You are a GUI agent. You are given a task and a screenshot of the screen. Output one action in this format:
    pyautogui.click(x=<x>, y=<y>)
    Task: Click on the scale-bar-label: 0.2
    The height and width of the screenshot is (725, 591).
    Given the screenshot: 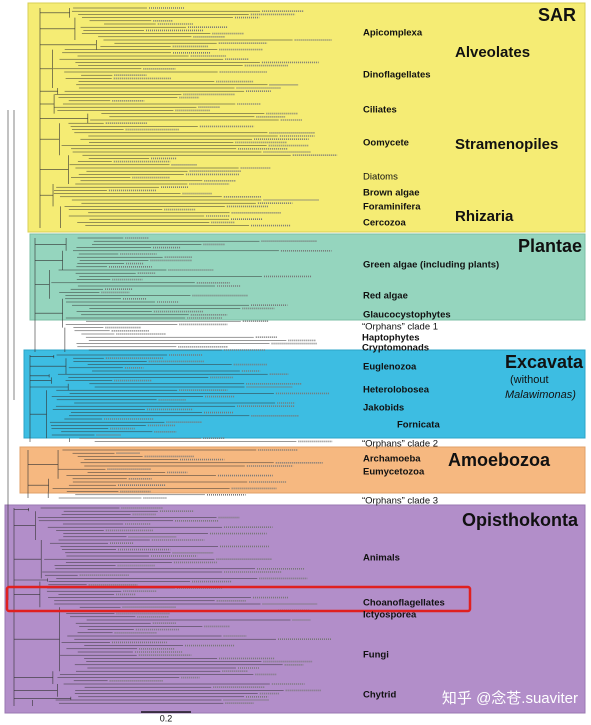 What is the action you would take?
    pyautogui.click(x=166, y=718)
    